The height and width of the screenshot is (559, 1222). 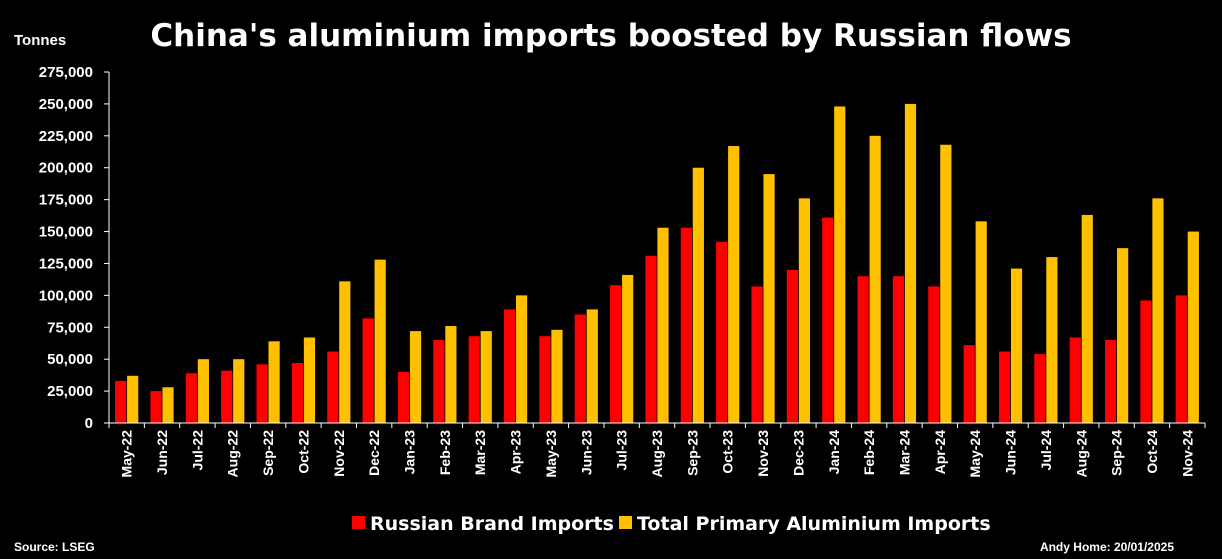 I want to click on x-tick-label: Jun-24, so click(x=1011, y=452).